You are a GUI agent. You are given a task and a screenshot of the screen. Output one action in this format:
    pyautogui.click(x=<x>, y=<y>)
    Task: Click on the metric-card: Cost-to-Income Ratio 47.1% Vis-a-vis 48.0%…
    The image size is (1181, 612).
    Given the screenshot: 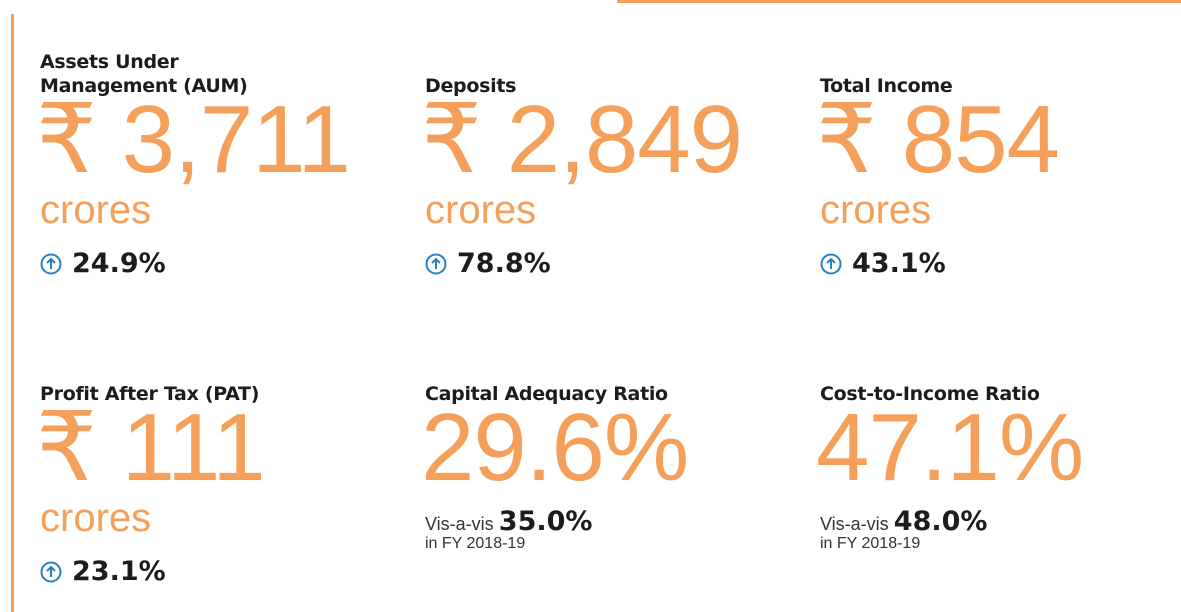 What is the action you would take?
    pyautogui.click(x=998, y=480)
    